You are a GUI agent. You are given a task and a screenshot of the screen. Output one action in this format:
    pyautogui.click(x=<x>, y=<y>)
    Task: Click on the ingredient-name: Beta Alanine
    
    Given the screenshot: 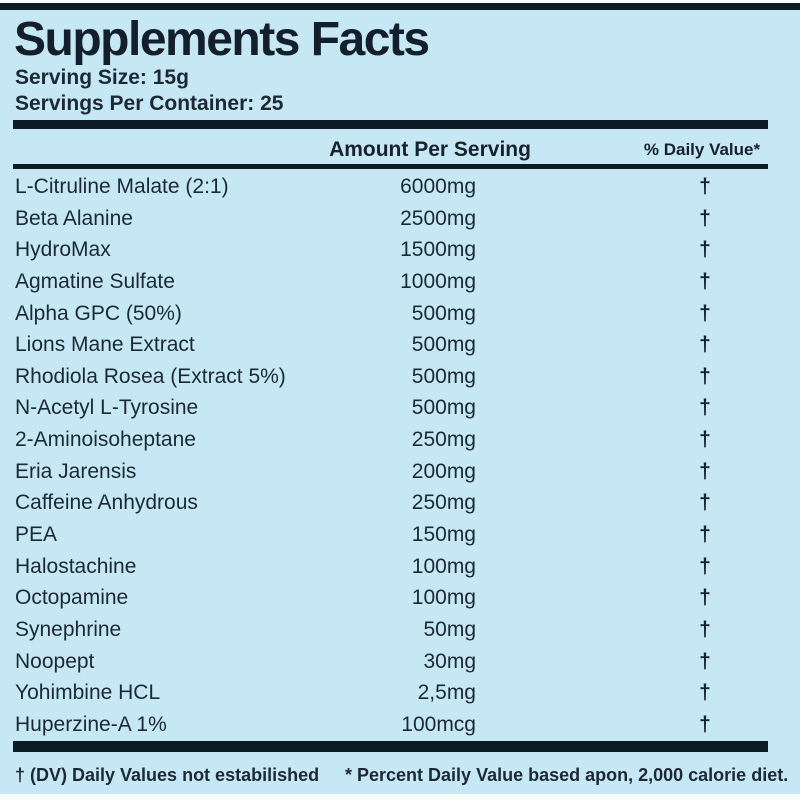 What is the action you would take?
    pyautogui.click(x=74, y=218)
    